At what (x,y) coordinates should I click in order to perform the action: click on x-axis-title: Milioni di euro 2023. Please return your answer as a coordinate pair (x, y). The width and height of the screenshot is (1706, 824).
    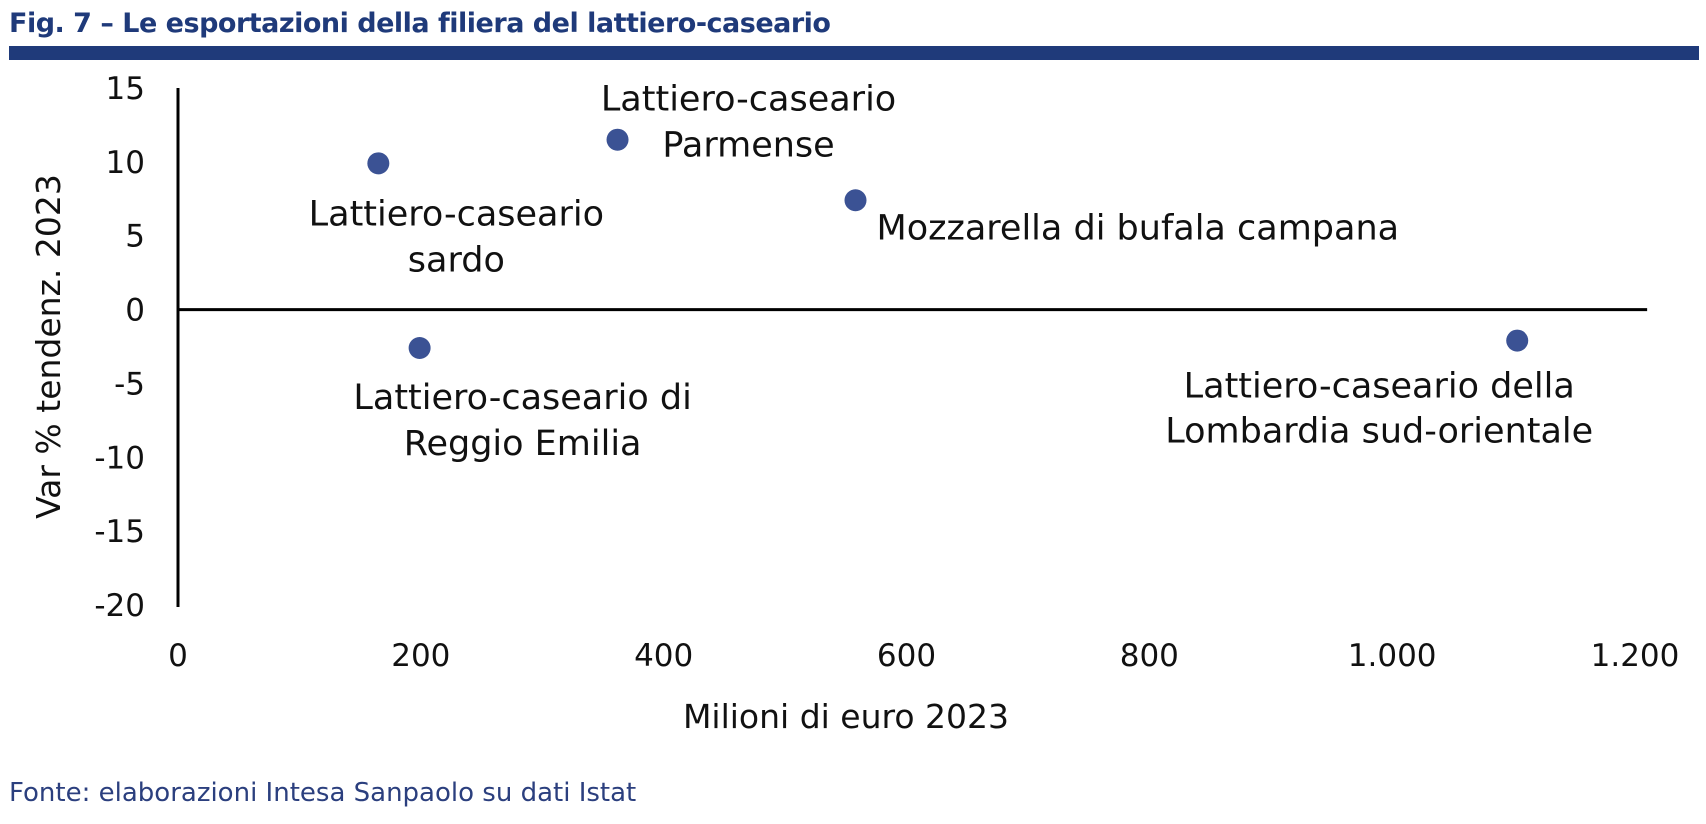
    Looking at the image, I should click on (846, 716).